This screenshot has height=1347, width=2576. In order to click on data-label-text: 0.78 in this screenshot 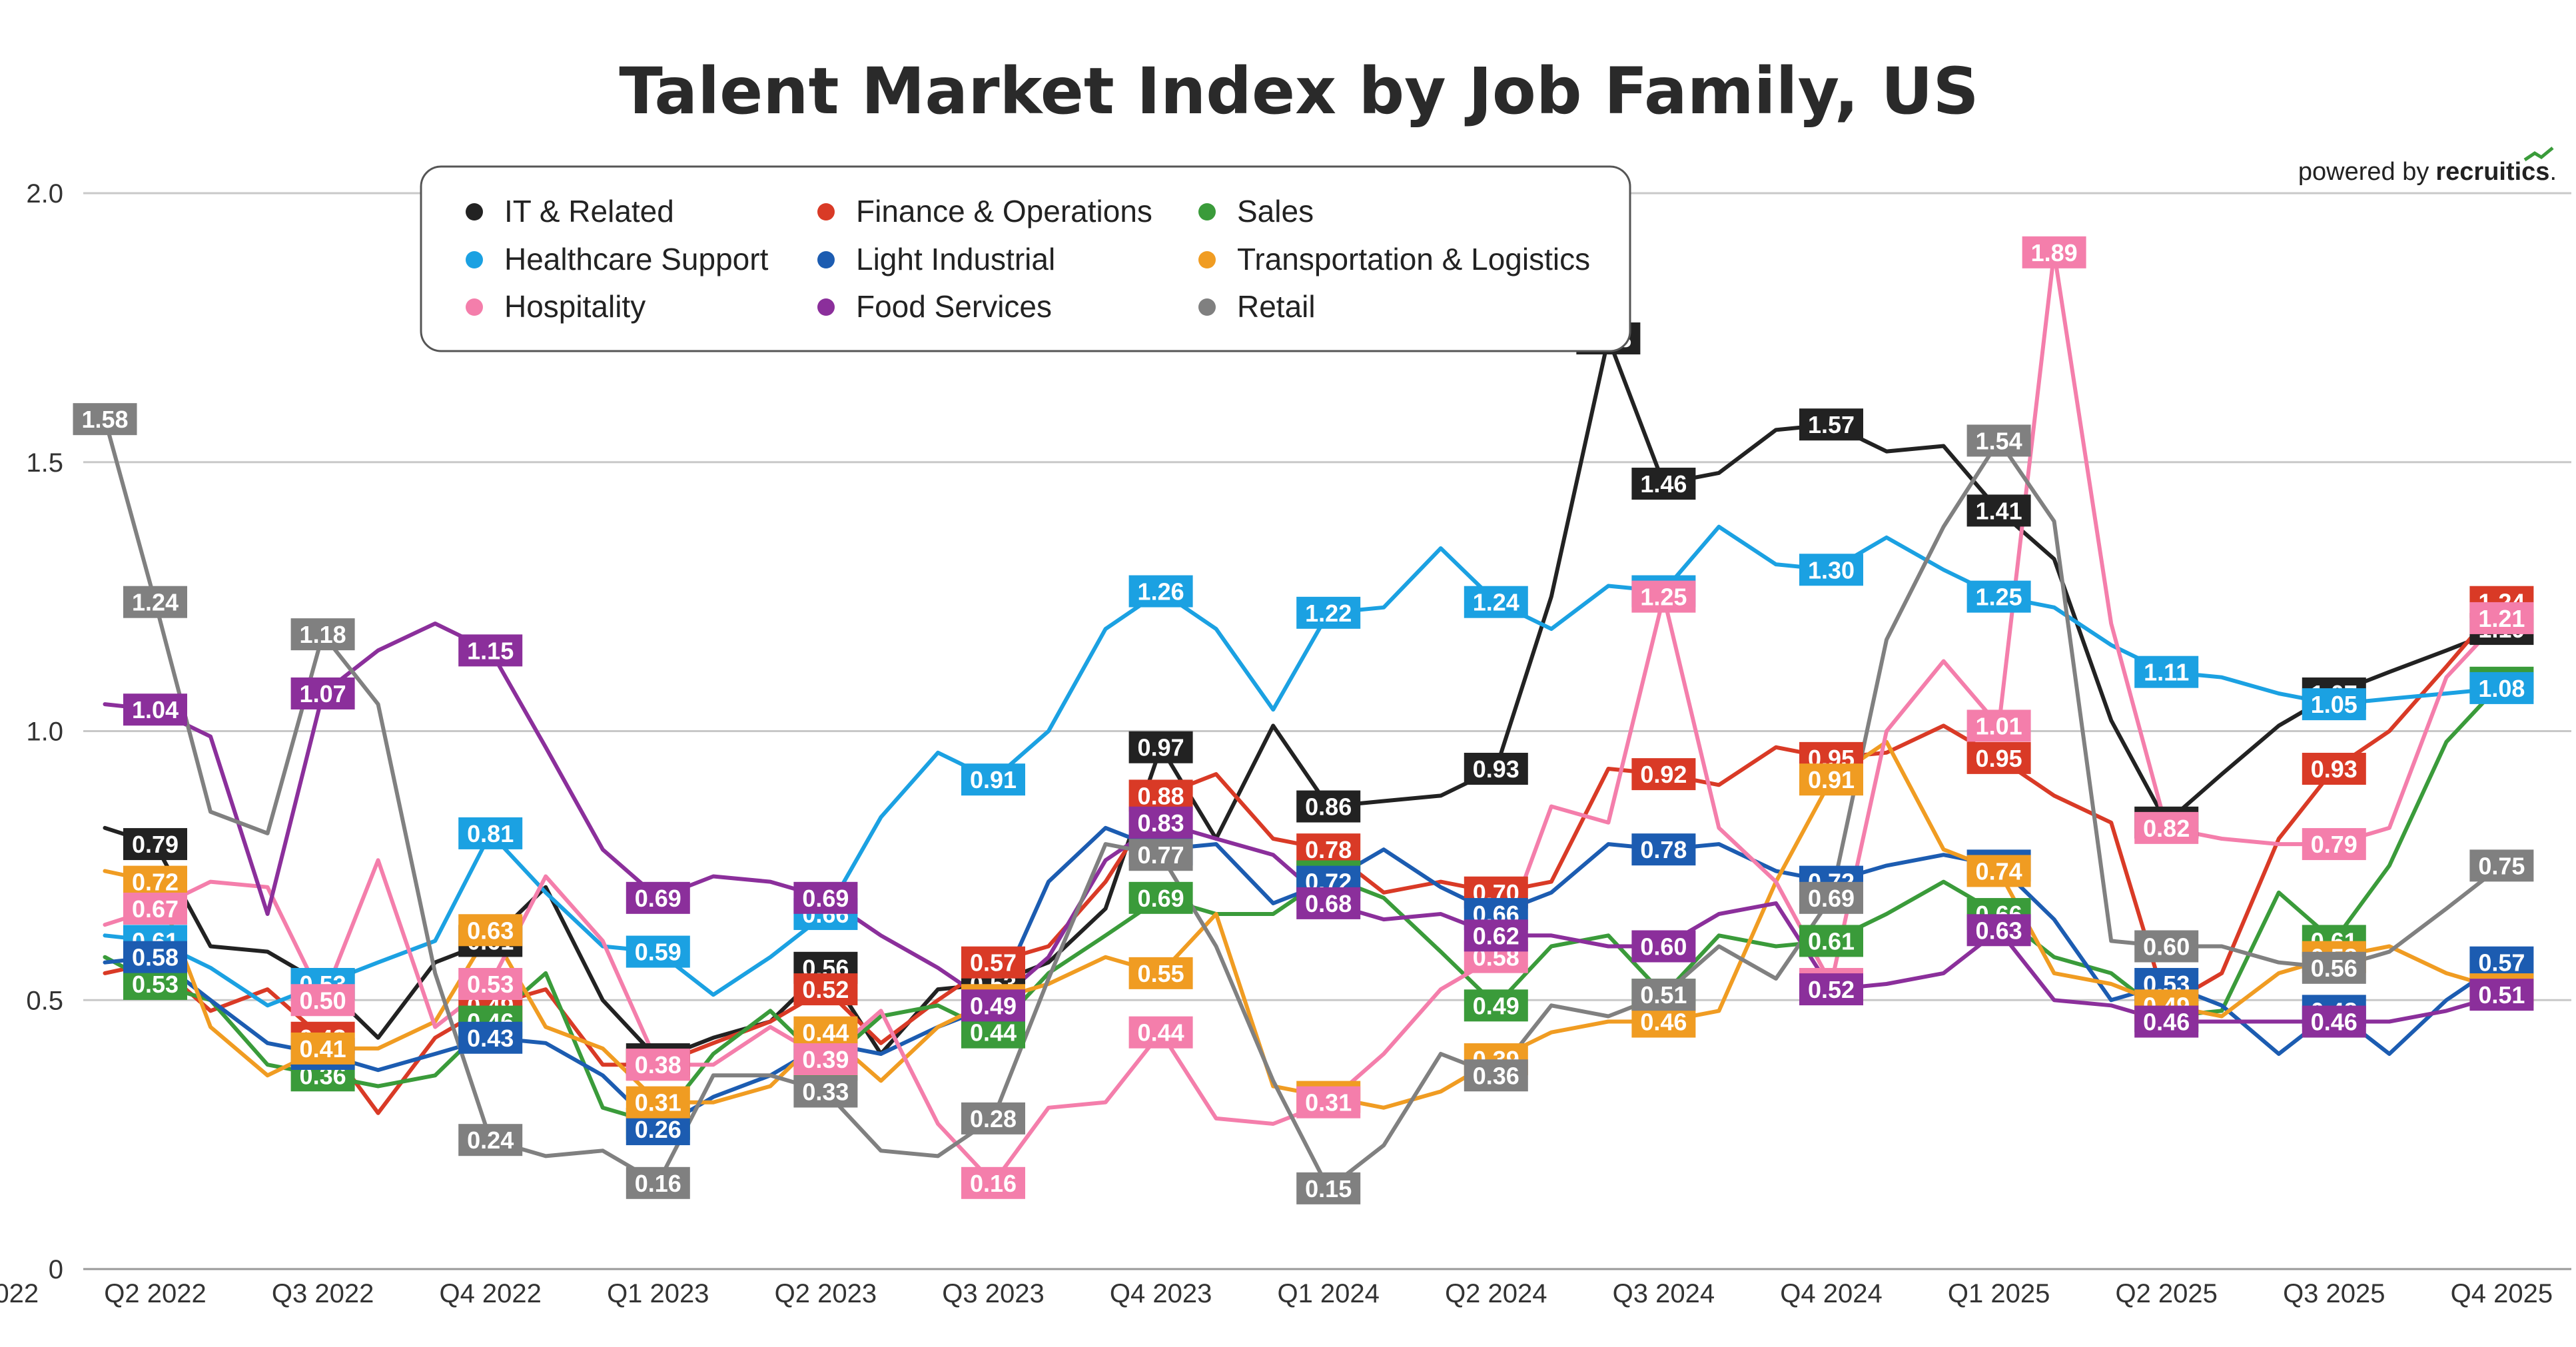, I will do `click(1329, 849)`.